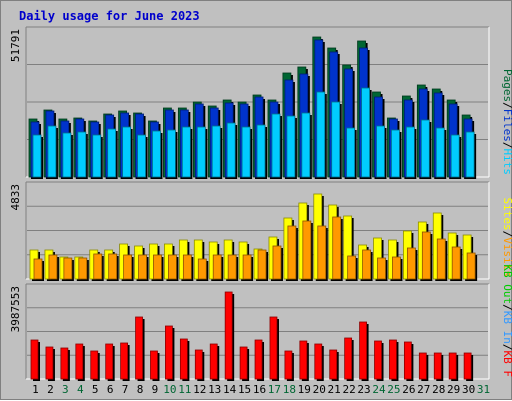  Describe the element at coordinates (15, 309) in the screenshot. I see `kbytes-max-label: 3987553` at that location.